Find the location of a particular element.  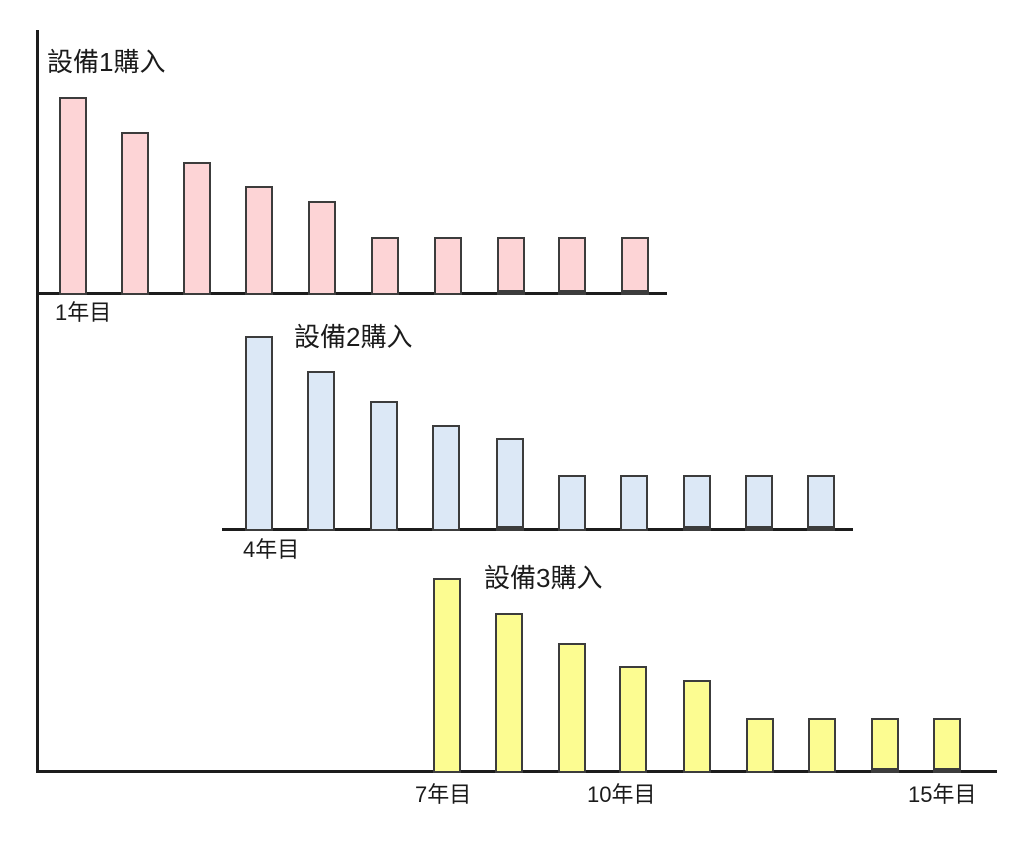

x-tick-label-1: 1年目 is located at coordinates (83, 312).